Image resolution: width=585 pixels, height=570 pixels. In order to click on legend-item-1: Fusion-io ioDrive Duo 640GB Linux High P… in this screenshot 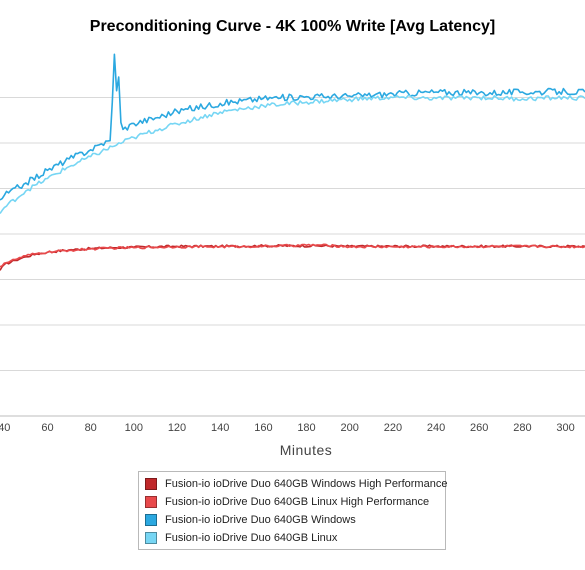, I will do `click(292, 502)`.